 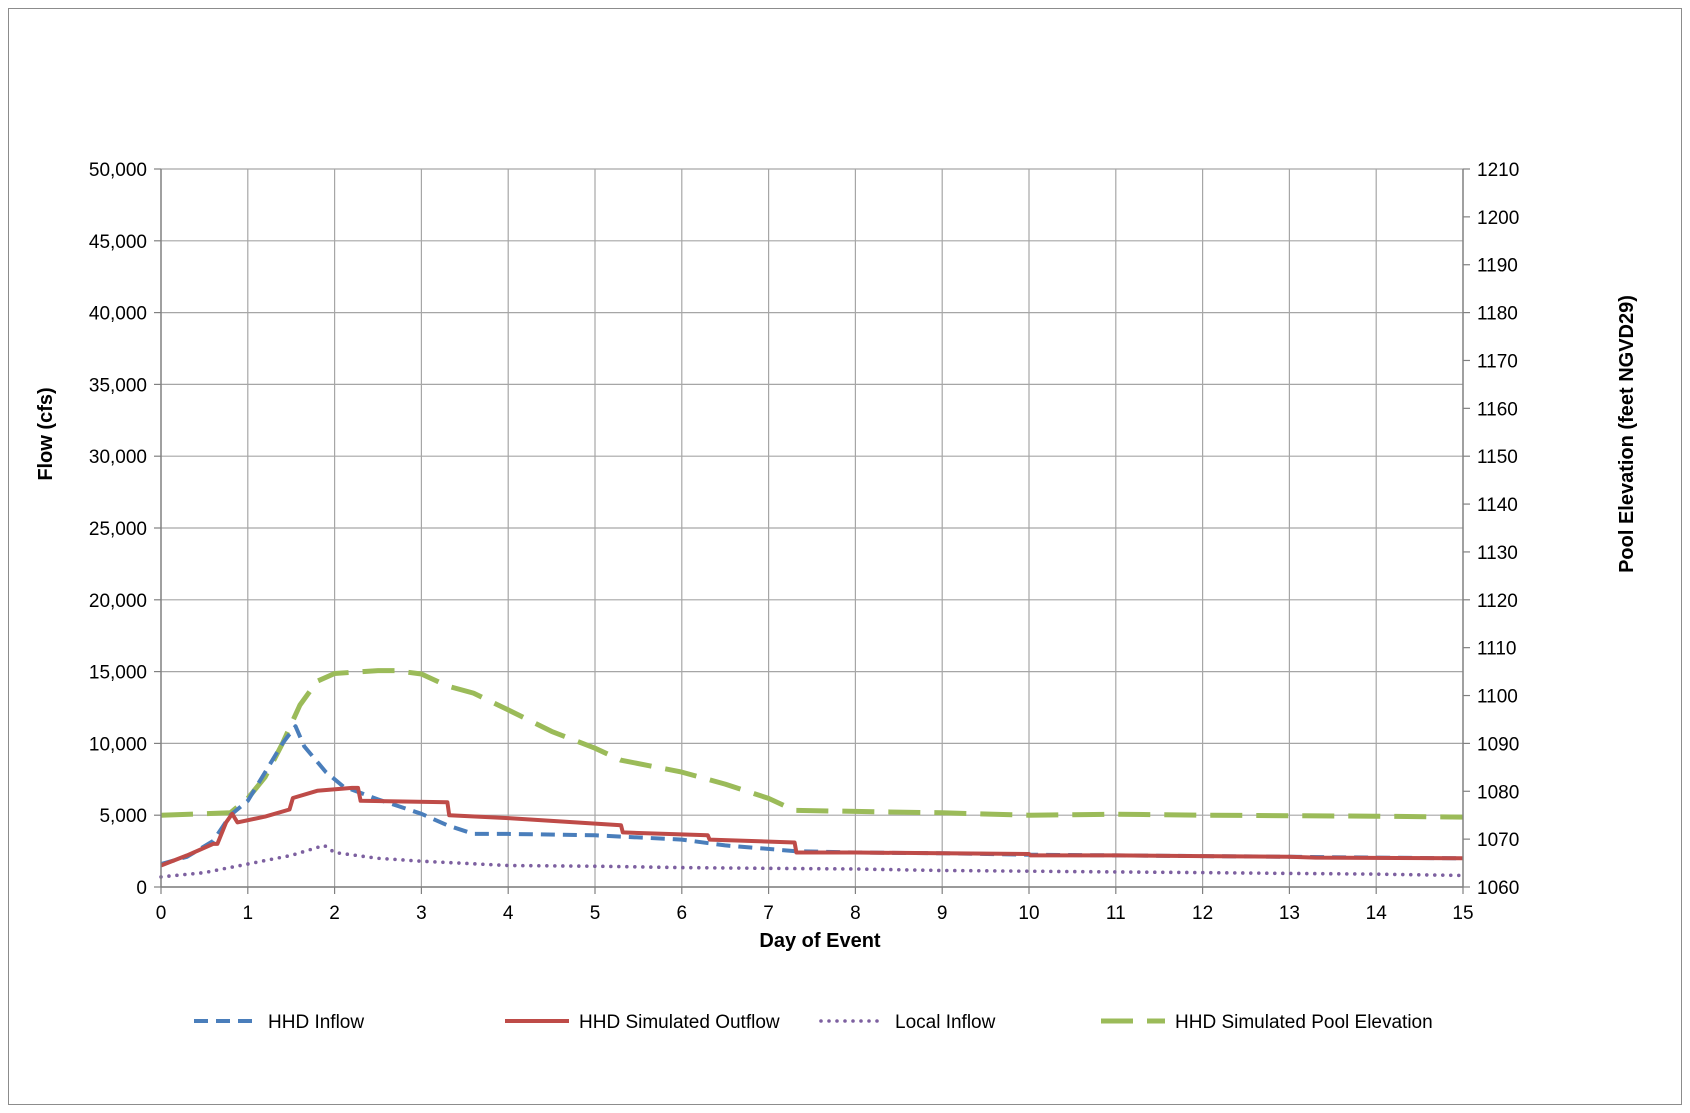 What do you see at coordinates (1377, 913) in the screenshot?
I see `x-tick-label: 14` at bounding box center [1377, 913].